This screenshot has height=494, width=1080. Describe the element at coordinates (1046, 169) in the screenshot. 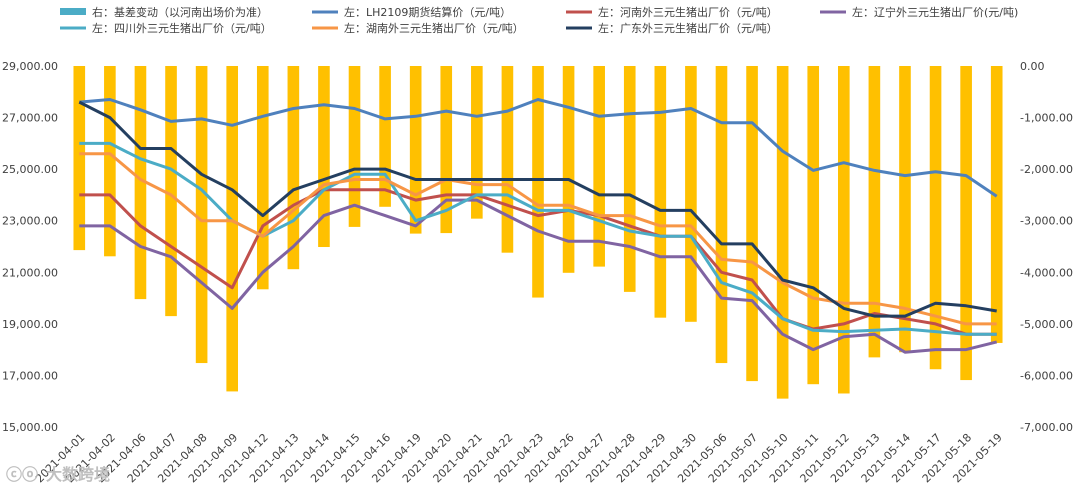

I see `right-tick-label: -2,000.00` at that location.